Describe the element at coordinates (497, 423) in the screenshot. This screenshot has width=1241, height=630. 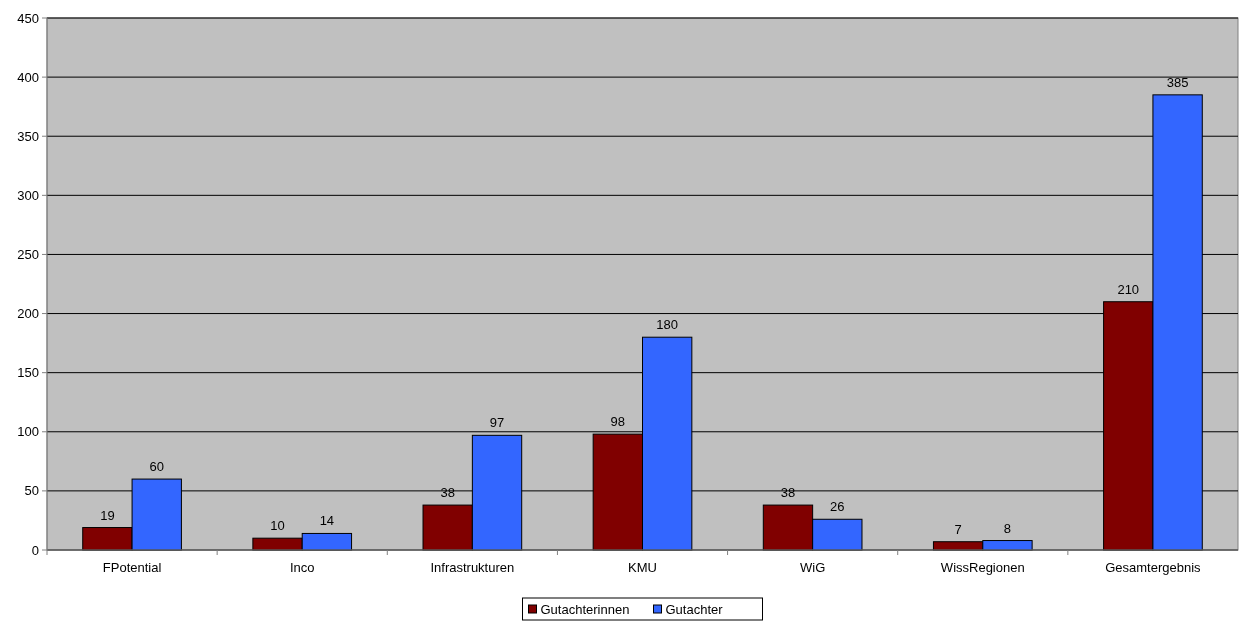
I see `data-label: 97` at that location.